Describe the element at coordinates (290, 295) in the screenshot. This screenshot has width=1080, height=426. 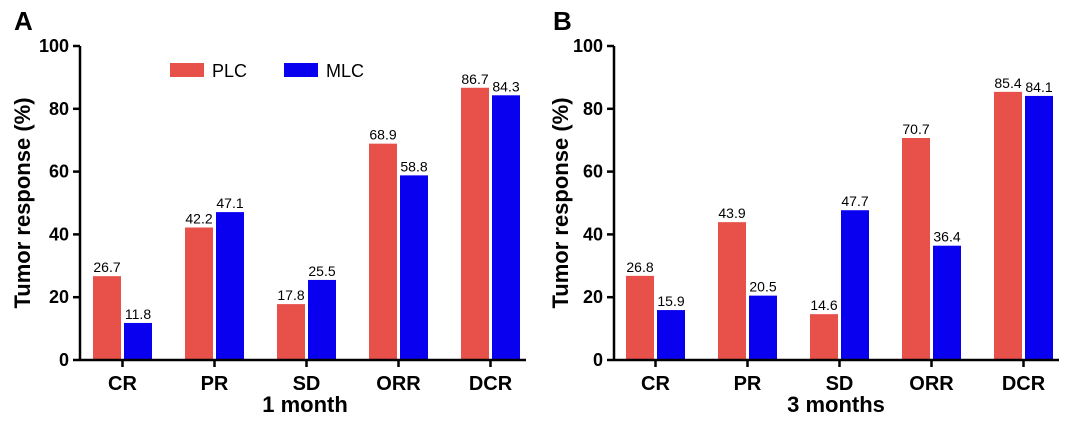
I see `data-label: 17.8` at that location.